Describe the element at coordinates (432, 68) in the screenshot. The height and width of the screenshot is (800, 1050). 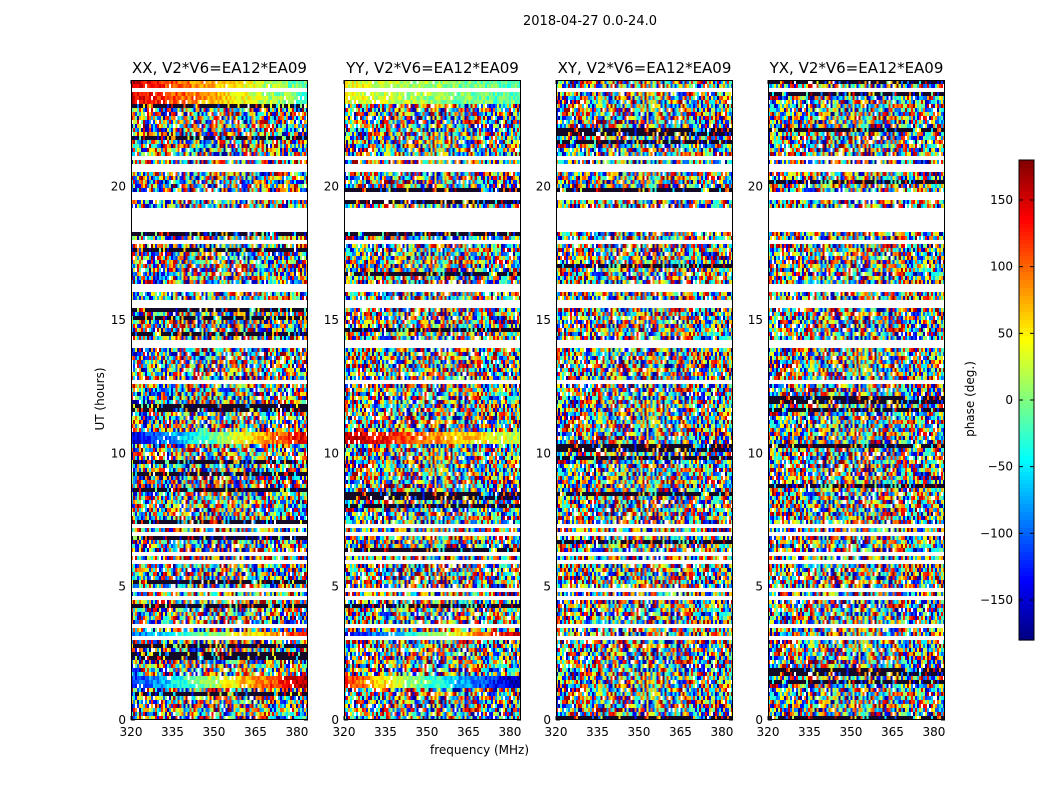
I see `panel-title-1: YY, V2*V6=EA12*EA09` at that location.